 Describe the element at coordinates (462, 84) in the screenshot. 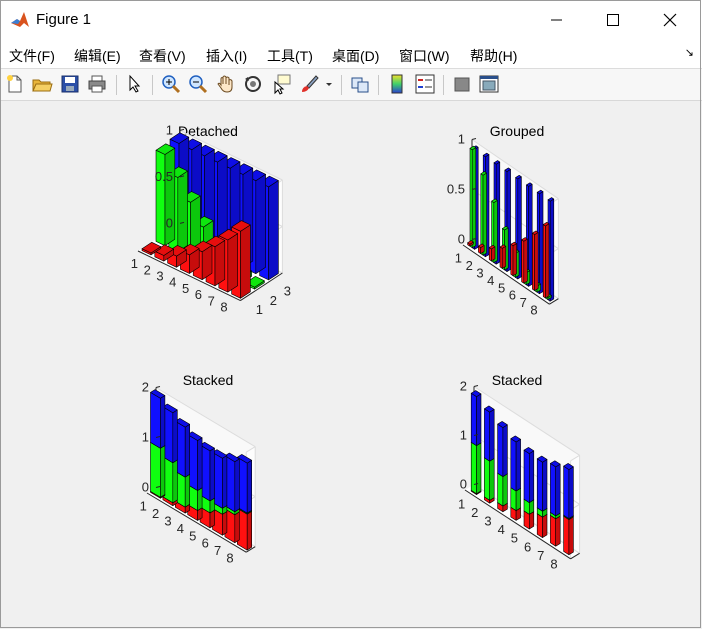

I see `hide-plot-tools-icon` at that location.